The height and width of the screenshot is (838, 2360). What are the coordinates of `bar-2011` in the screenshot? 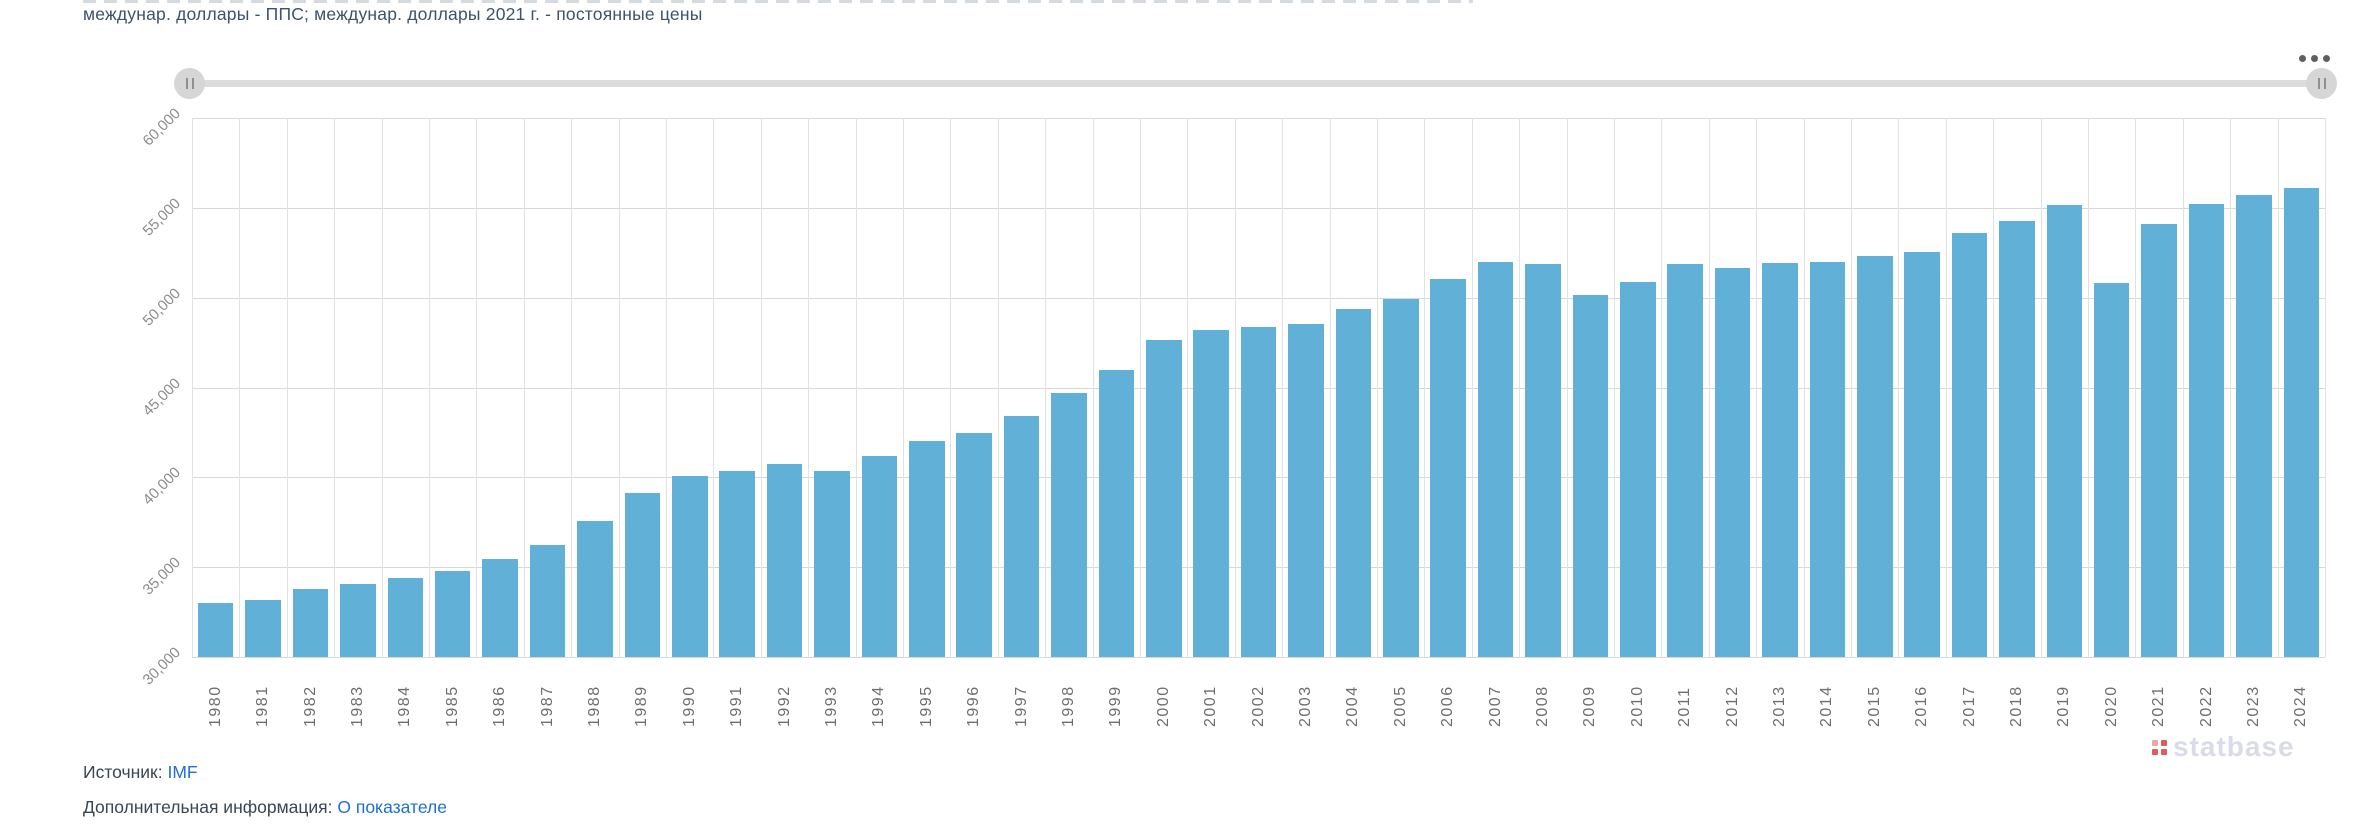 It's located at (1685, 460).